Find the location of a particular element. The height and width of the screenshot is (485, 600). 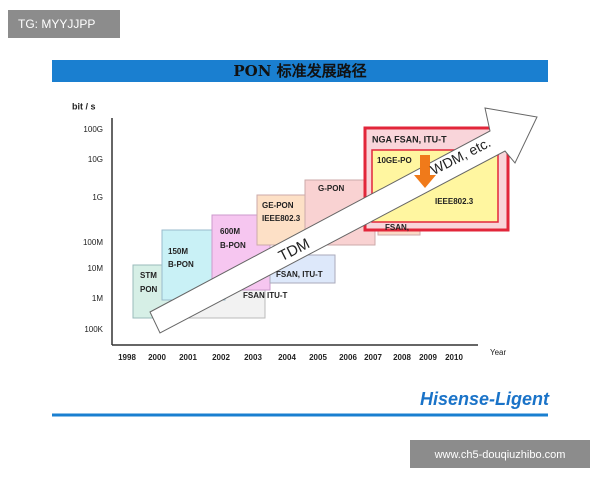

box-label: NGA FSAN, ITU-T is located at coordinates (409, 139).